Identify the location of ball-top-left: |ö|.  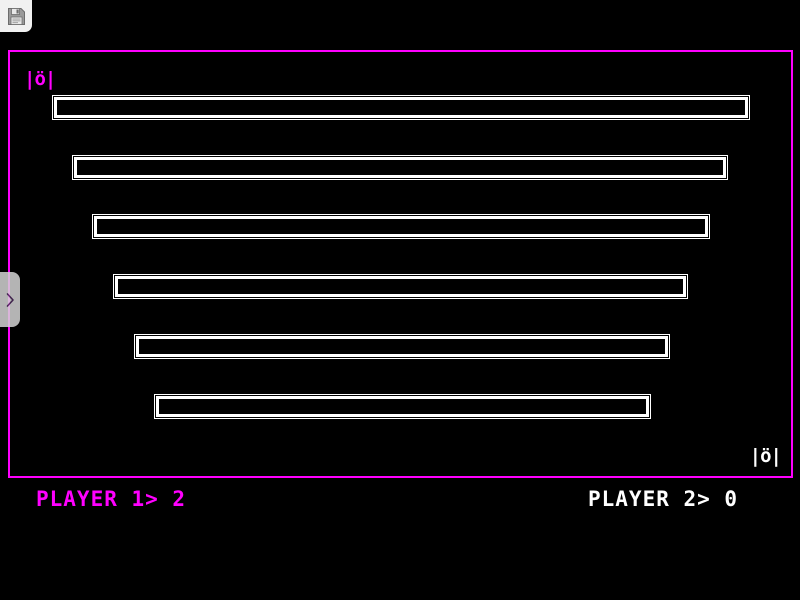
(40, 79).